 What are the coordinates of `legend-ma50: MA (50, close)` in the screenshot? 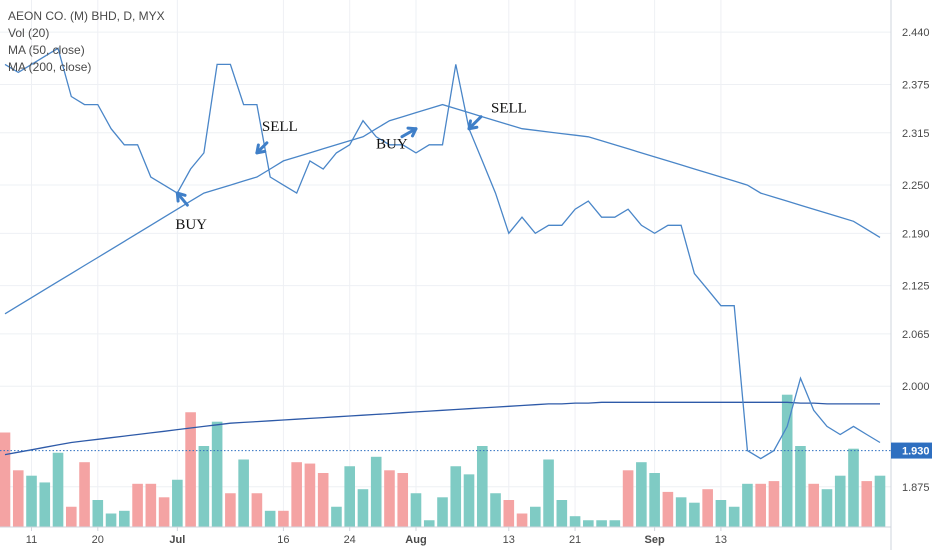 It's located at (46, 50).